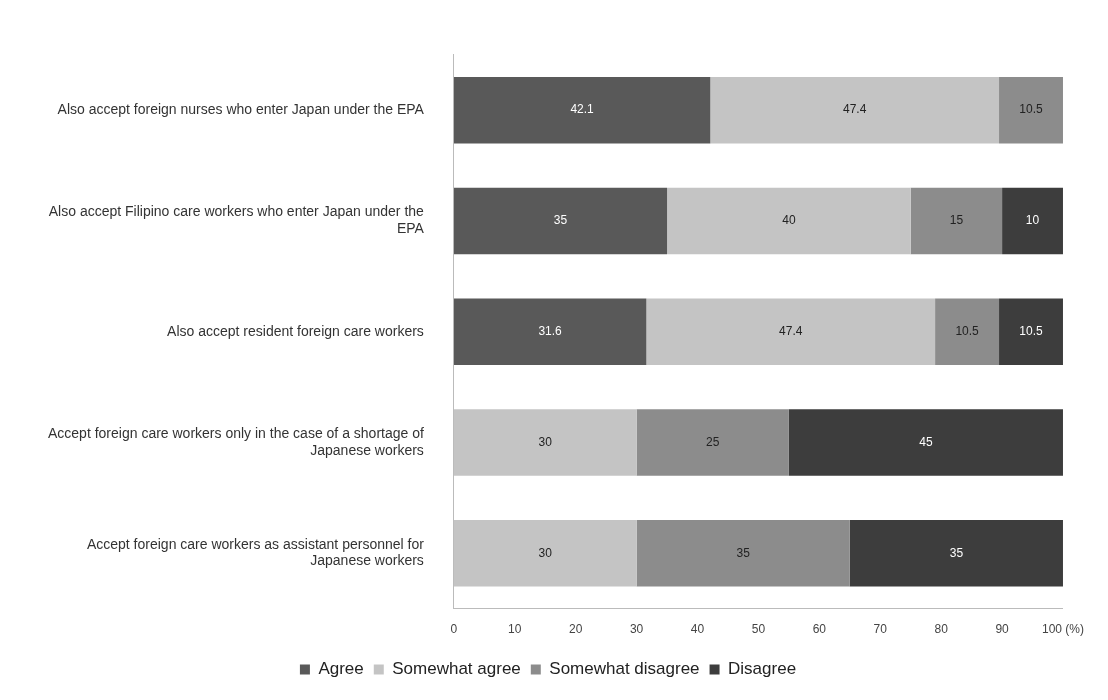 This screenshot has width=1108, height=700. What do you see at coordinates (1002, 629) in the screenshot?
I see `x-tick-label: 90` at bounding box center [1002, 629].